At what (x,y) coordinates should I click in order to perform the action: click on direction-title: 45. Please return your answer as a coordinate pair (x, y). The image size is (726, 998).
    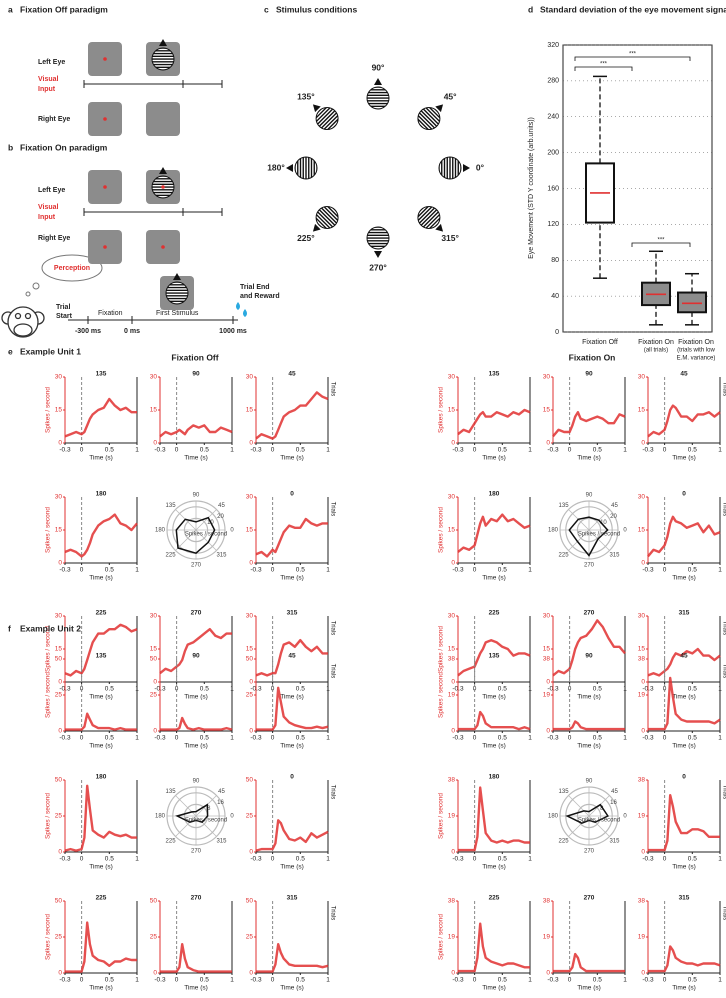
    Looking at the image, I should click on (684, 656).